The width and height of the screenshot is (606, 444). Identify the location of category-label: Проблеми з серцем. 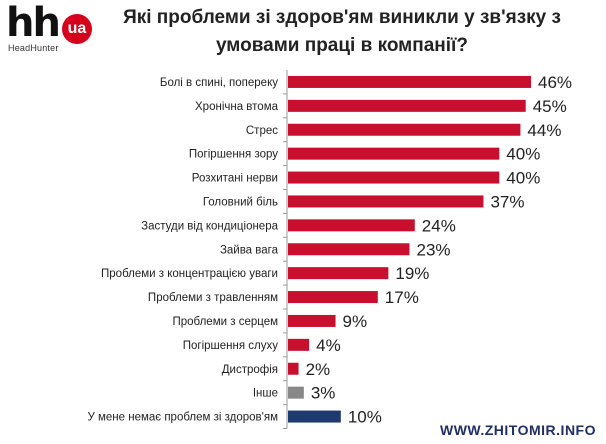
(225, 322).